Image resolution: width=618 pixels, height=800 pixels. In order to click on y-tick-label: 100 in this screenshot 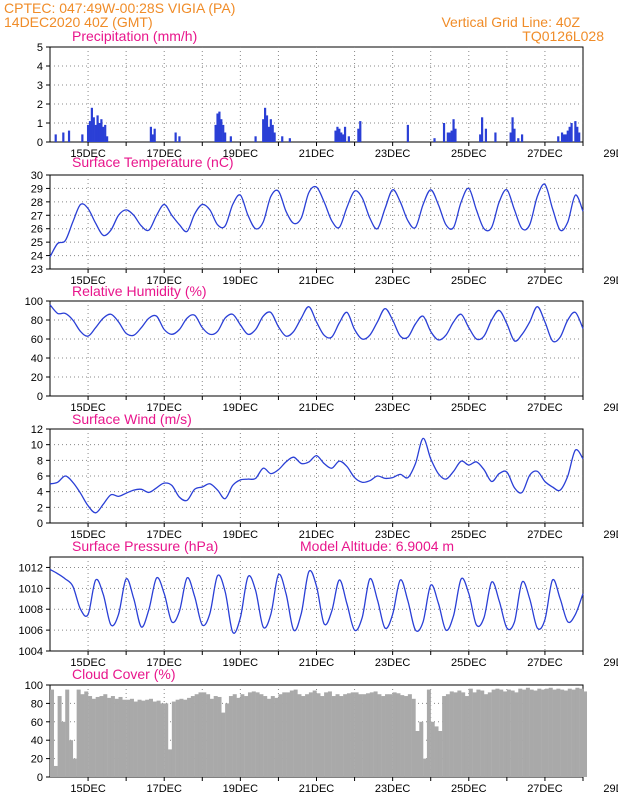, I will do `click(34, 686)`.